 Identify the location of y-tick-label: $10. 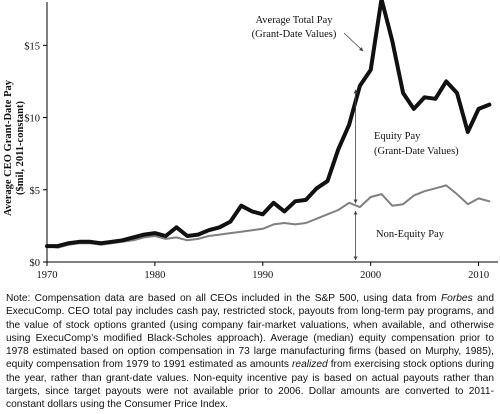
(32, 119).